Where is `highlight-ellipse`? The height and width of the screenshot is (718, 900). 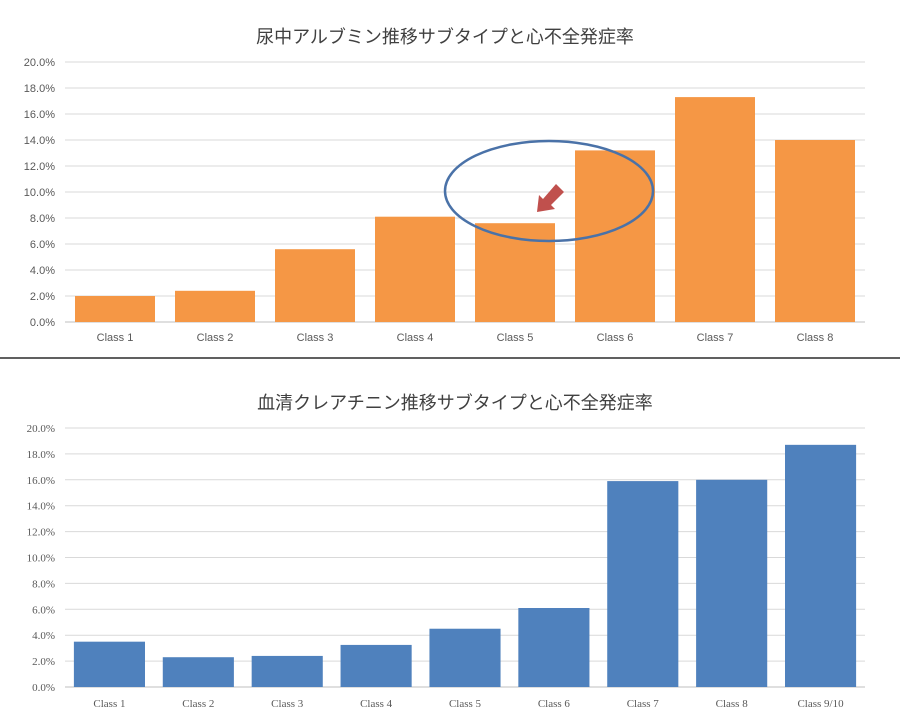 highlight-ellipse is located at coordinates (549, 191).